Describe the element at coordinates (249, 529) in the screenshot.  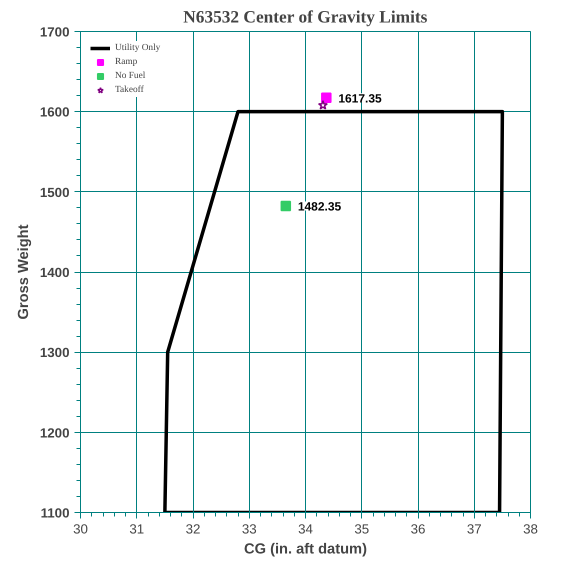
I see `x-tick-label: 33` at that location.